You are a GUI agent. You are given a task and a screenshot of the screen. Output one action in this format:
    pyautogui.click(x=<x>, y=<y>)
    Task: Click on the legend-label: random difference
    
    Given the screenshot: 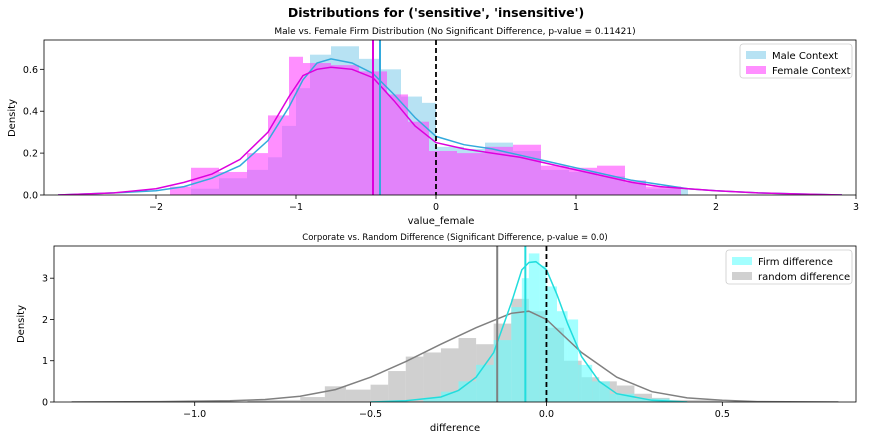 What is the action you would take?
    pyautogui.click(x=804, y=277)
    